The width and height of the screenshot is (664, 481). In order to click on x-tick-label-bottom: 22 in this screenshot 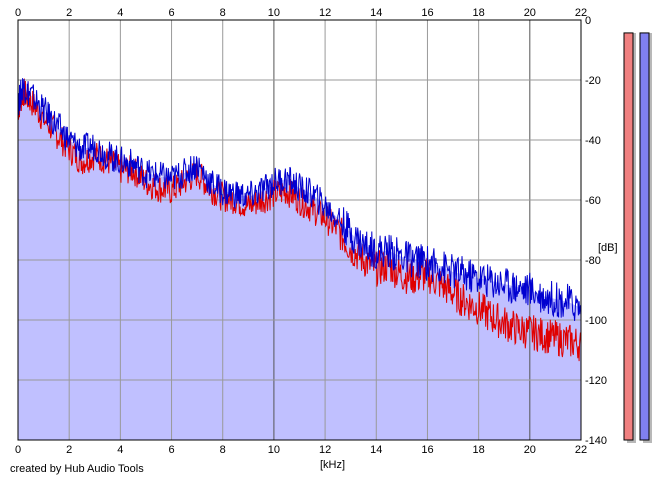, I will do `click(581, 450)`.